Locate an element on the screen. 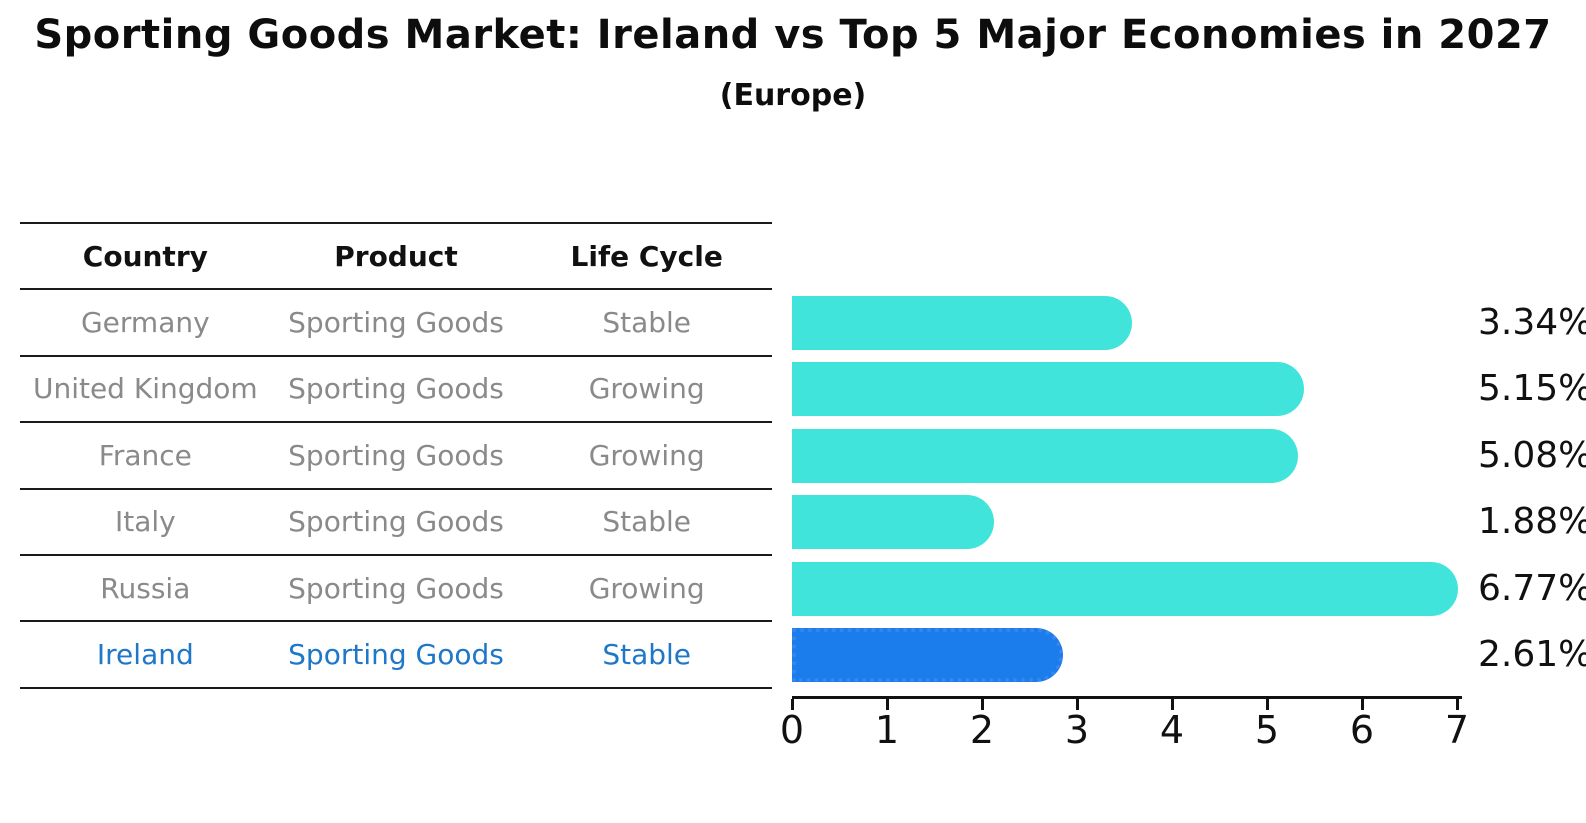  column-header-product: Product is located at coordinates (396, 256).